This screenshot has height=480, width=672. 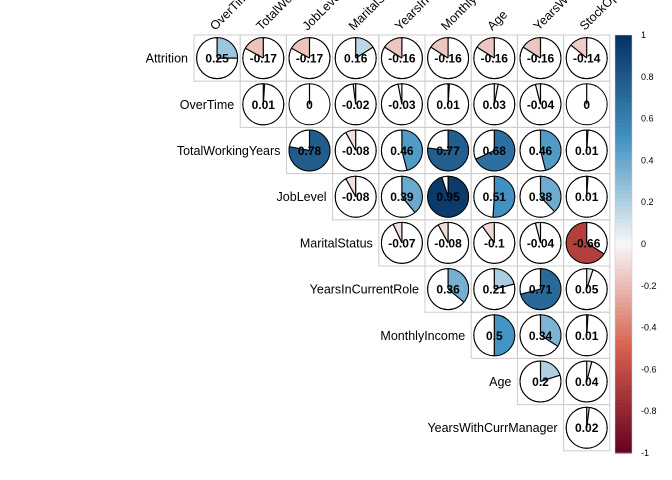 What do you see at coordinates (541, 336) in the screenshot?
I see `value-label-6-7: 0.34` at bounding box center [541, 336].